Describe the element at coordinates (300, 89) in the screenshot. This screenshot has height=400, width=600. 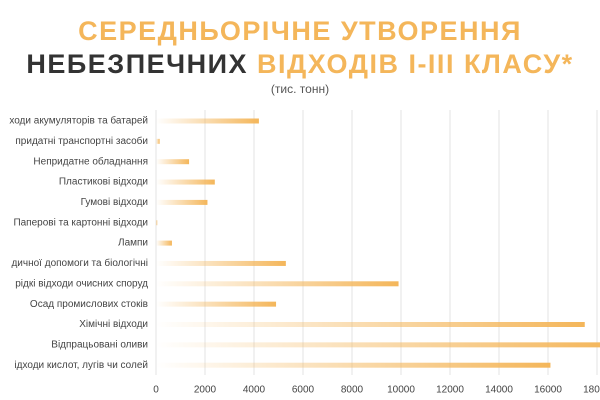
I see `subtitle: (тис. тонн)` at that location.